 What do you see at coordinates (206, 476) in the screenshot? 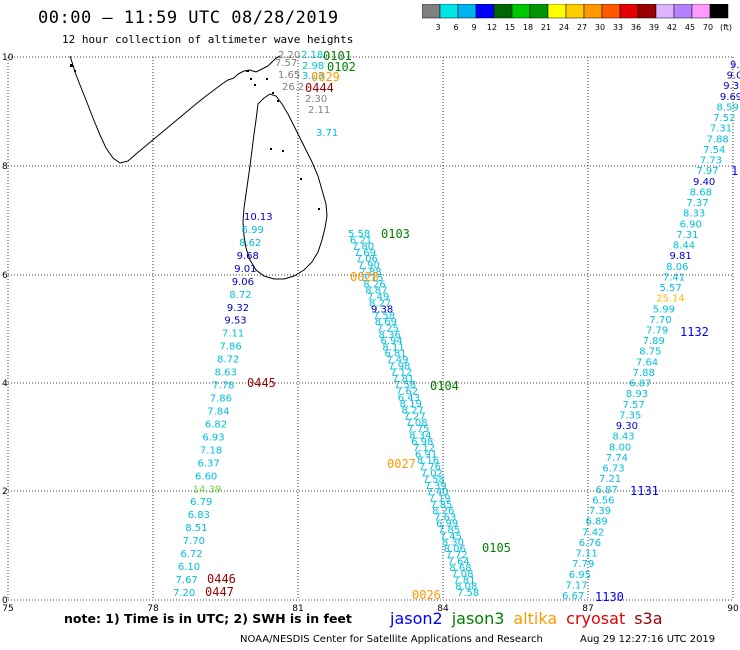
I see `wave-height-value: 6.60` at bounding box center [206, 476].